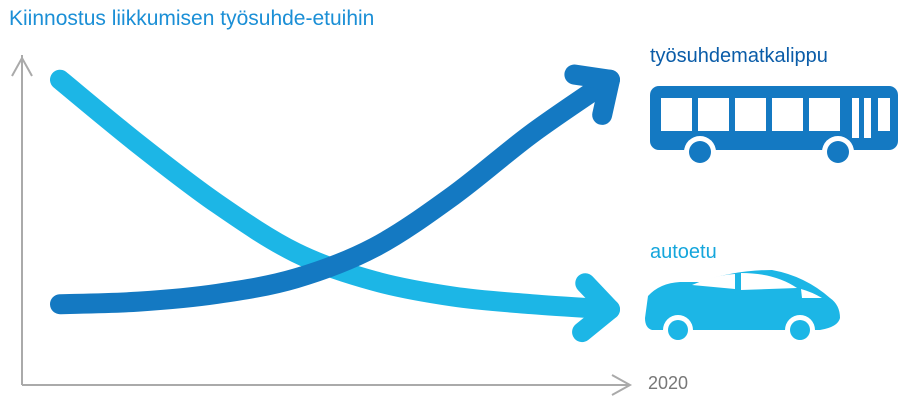 The height and width of the screenshot is (403, 899). What do you see at coordinates (683, 252) in the screenshot?
I see `series-label-autoetu: autoetu` at bounding box center [683, 252].